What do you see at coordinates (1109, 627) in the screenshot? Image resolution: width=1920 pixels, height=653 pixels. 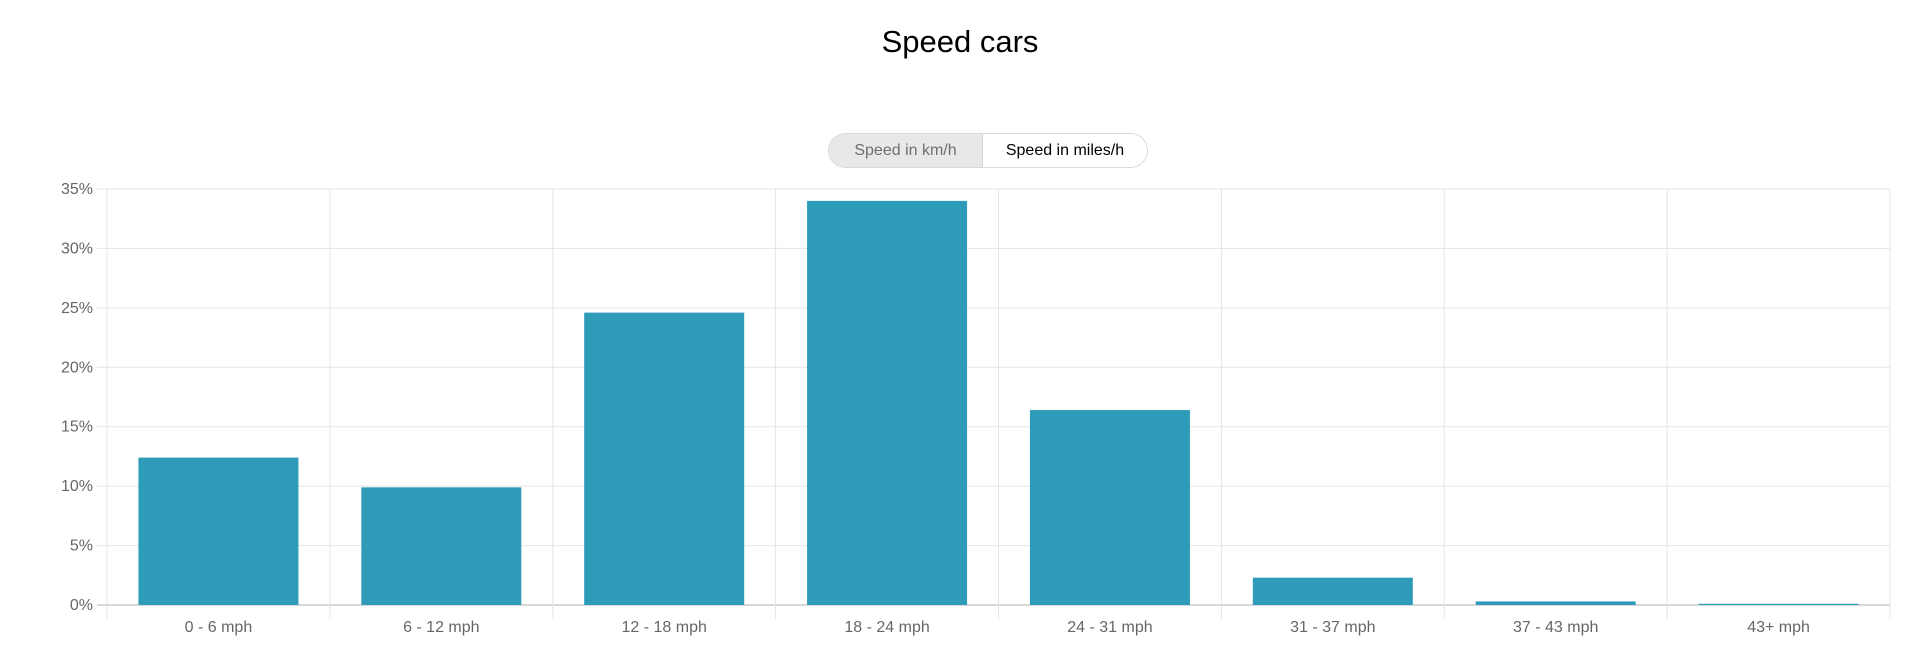 I see `x-tick-label: 24 - 31 mph` at bounding box center [1109, 627].